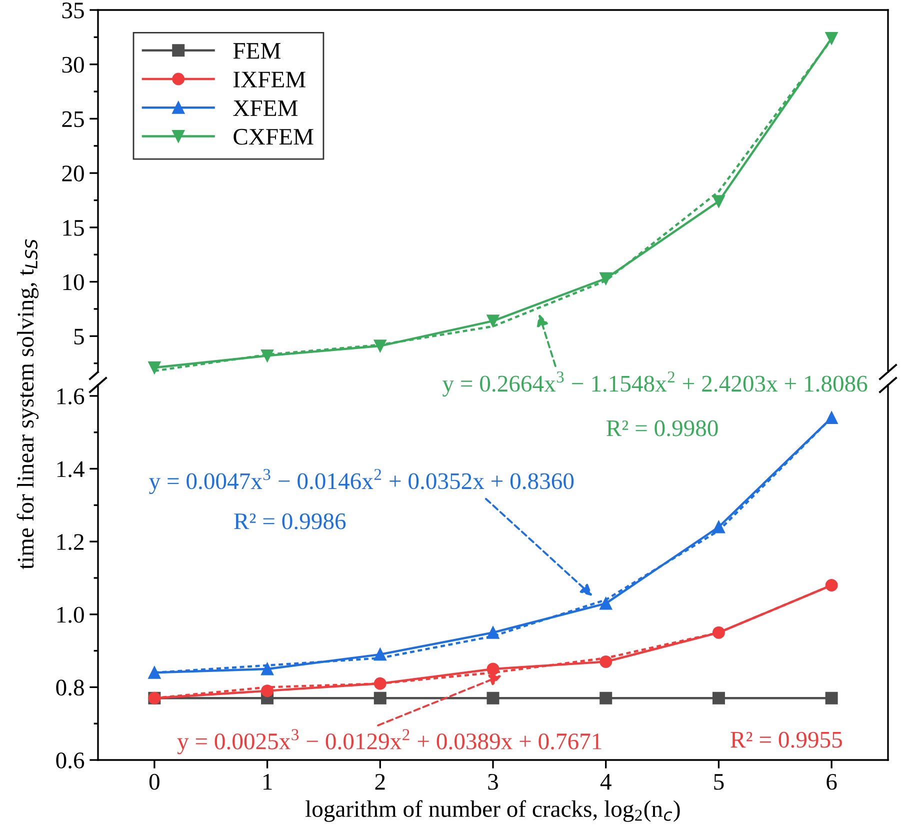 The image size is (901, 833). I want to click on x-tick-label: 4, so click(606, 782).